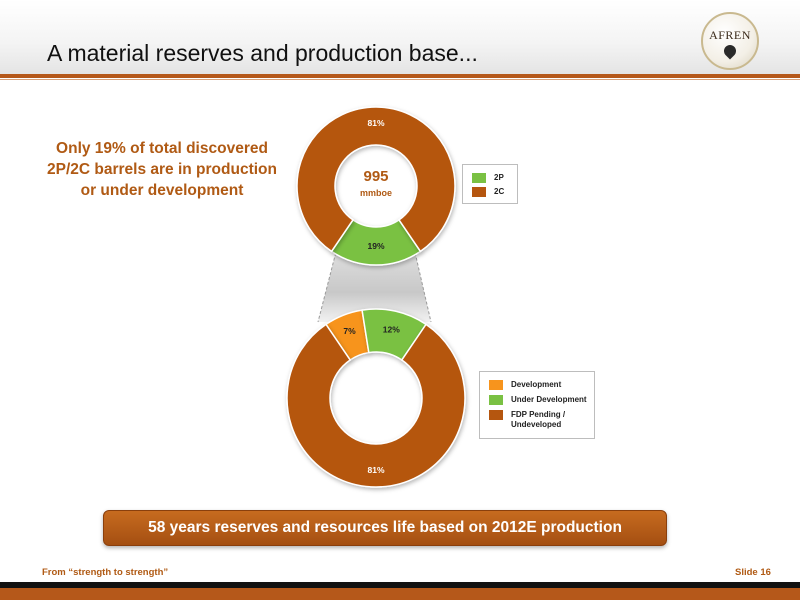  I want to click on slice-label-2p: 19%, so click(375, 246).